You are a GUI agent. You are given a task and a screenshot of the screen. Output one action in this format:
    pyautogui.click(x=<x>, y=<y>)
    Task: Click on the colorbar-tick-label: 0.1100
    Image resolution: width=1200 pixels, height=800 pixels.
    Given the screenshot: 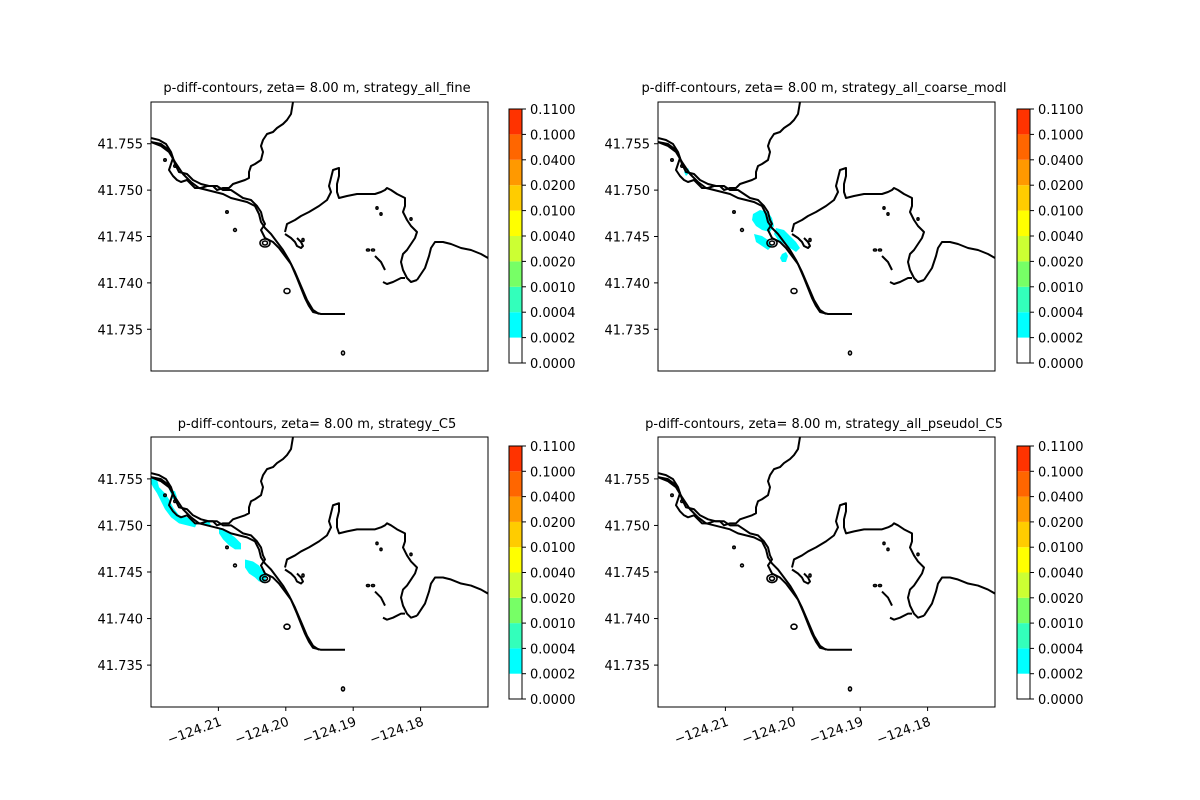 What is the action you would take?
    pyautogui.click(x=553, y=447)
    